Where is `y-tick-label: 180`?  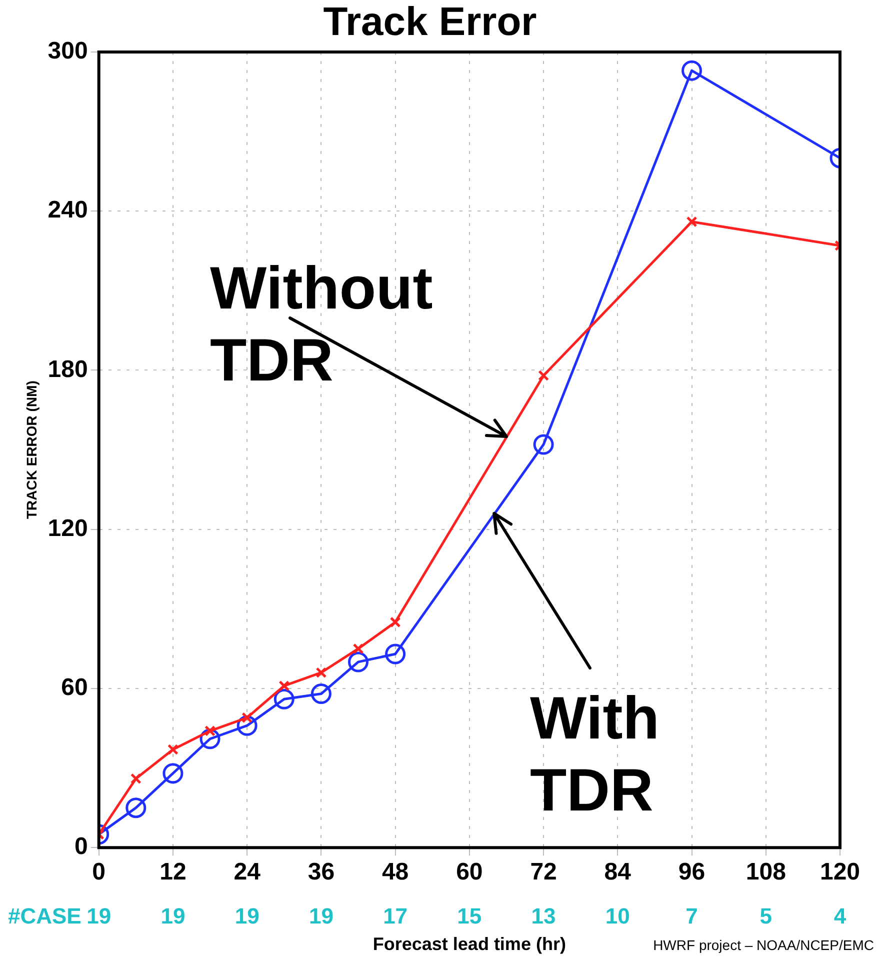 y-tick-label: 180 is located at coordinates (68, 369).